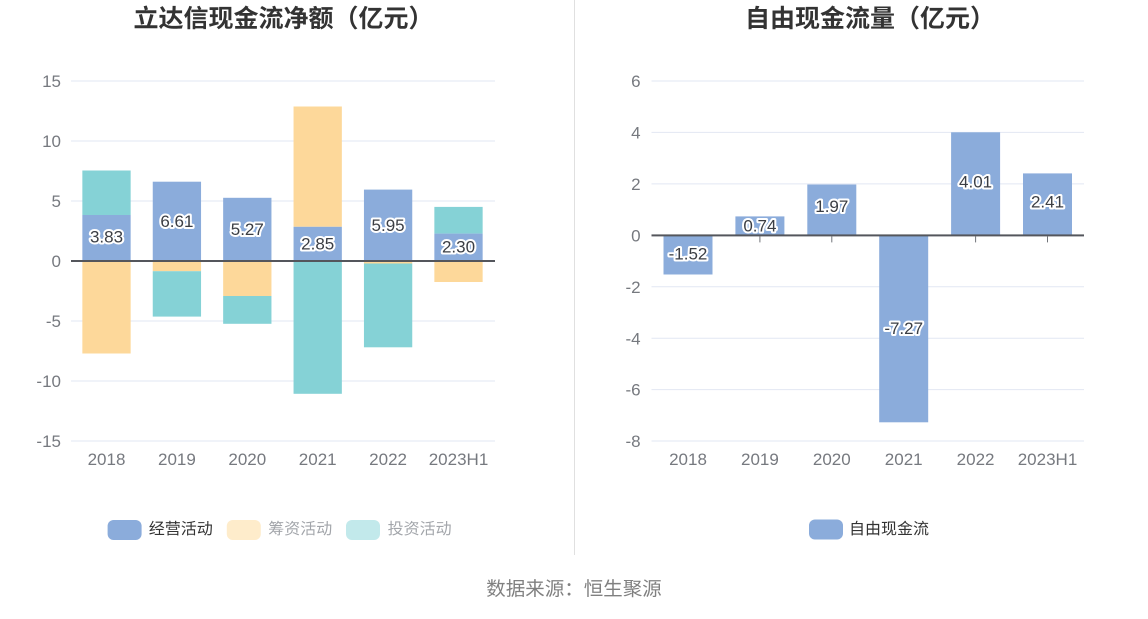 The image size is (1148, 619). I want to click on svg-text: 3.83, so click(106, 237).